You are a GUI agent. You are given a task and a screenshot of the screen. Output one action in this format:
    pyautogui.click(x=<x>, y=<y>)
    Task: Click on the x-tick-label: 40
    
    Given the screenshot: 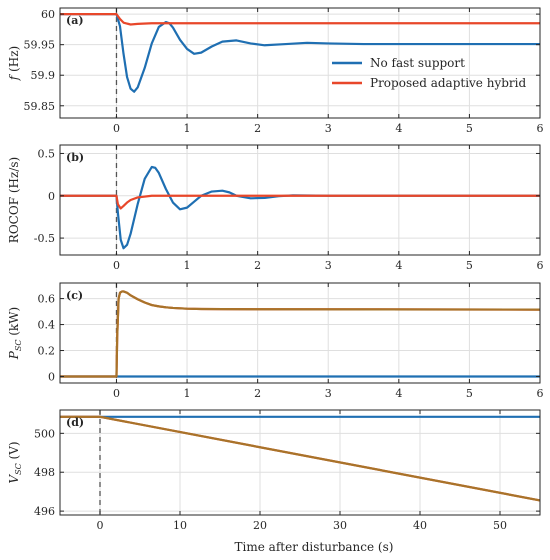 What is the action you would take?
    pyautogui.click(x=420, y=525)
    